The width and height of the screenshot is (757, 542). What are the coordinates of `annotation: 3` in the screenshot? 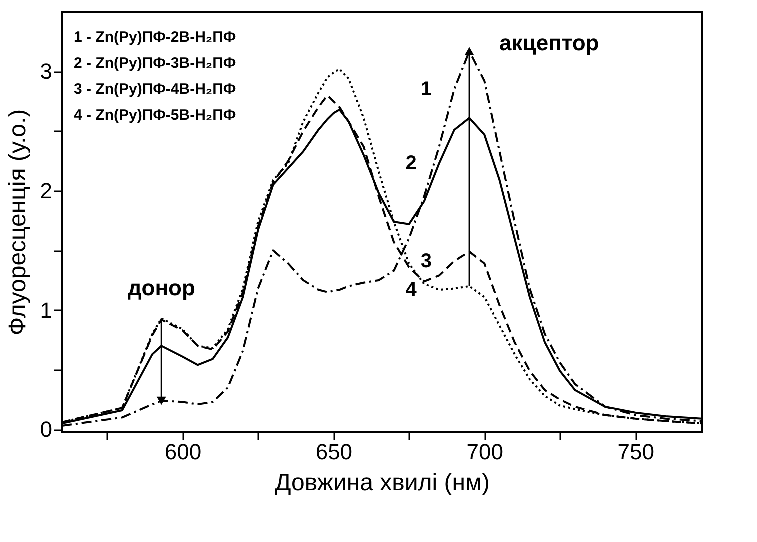 It's located at (426, 261).